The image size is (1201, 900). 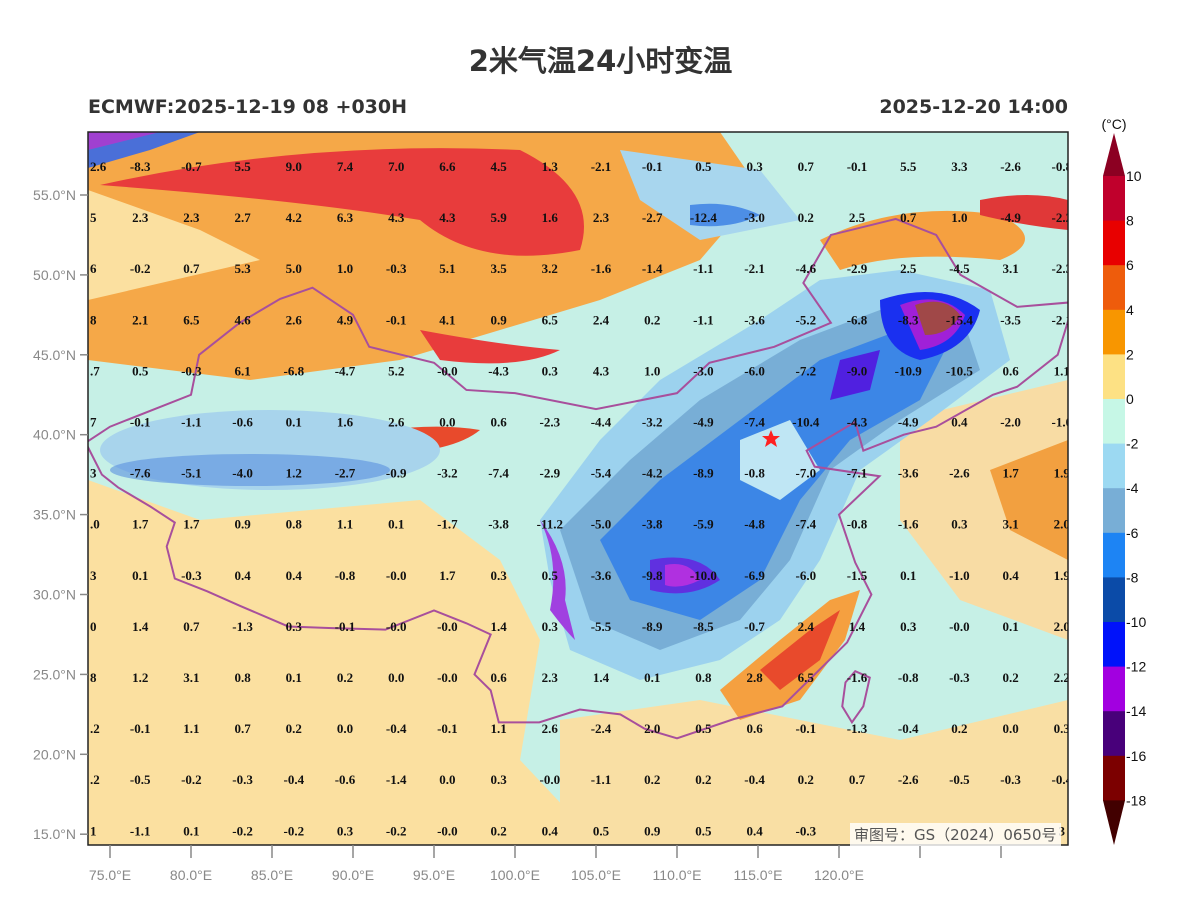 I want to click on grid-value: -8.9, so click(x=652, y=626).